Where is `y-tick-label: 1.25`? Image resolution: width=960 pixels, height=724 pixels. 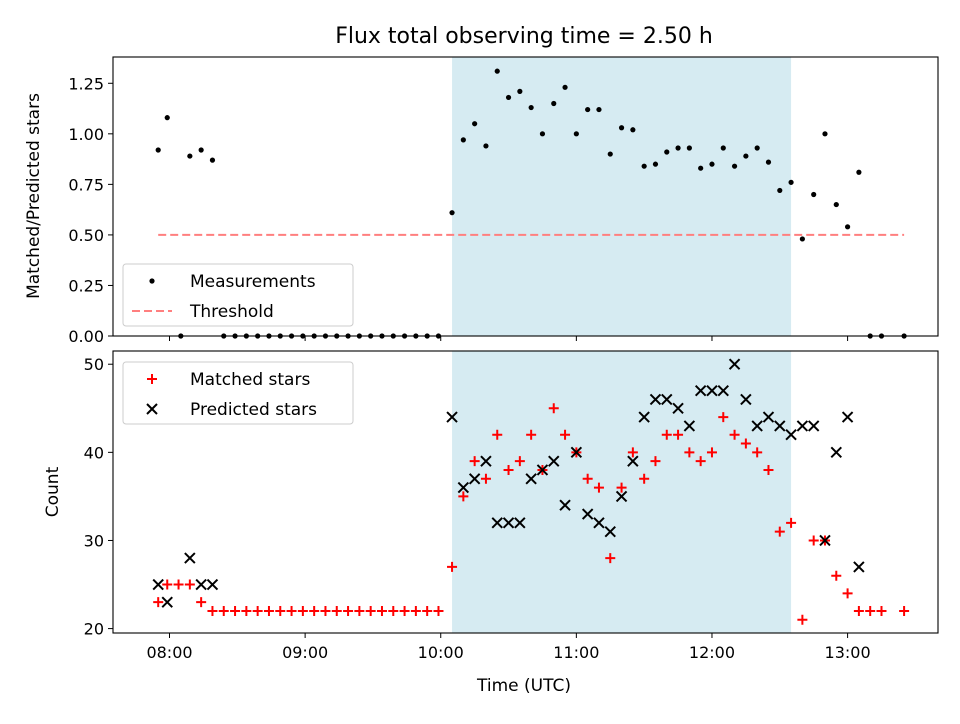 y-tick-label: 1.25 is located at coordinates (86, 83).